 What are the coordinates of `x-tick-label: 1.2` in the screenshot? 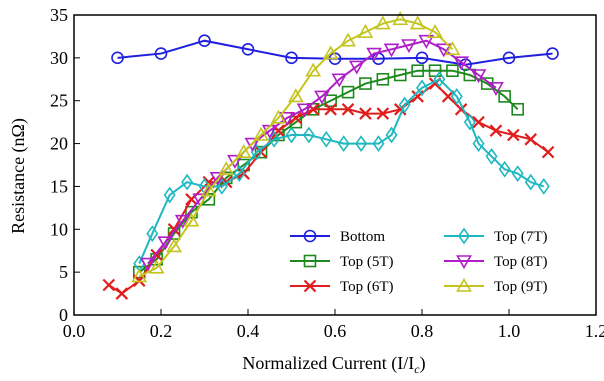 It's located at (594, 331).